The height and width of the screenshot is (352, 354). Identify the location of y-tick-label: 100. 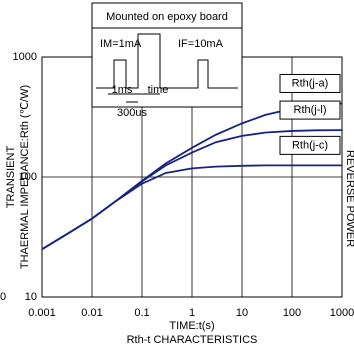
(28, 177).